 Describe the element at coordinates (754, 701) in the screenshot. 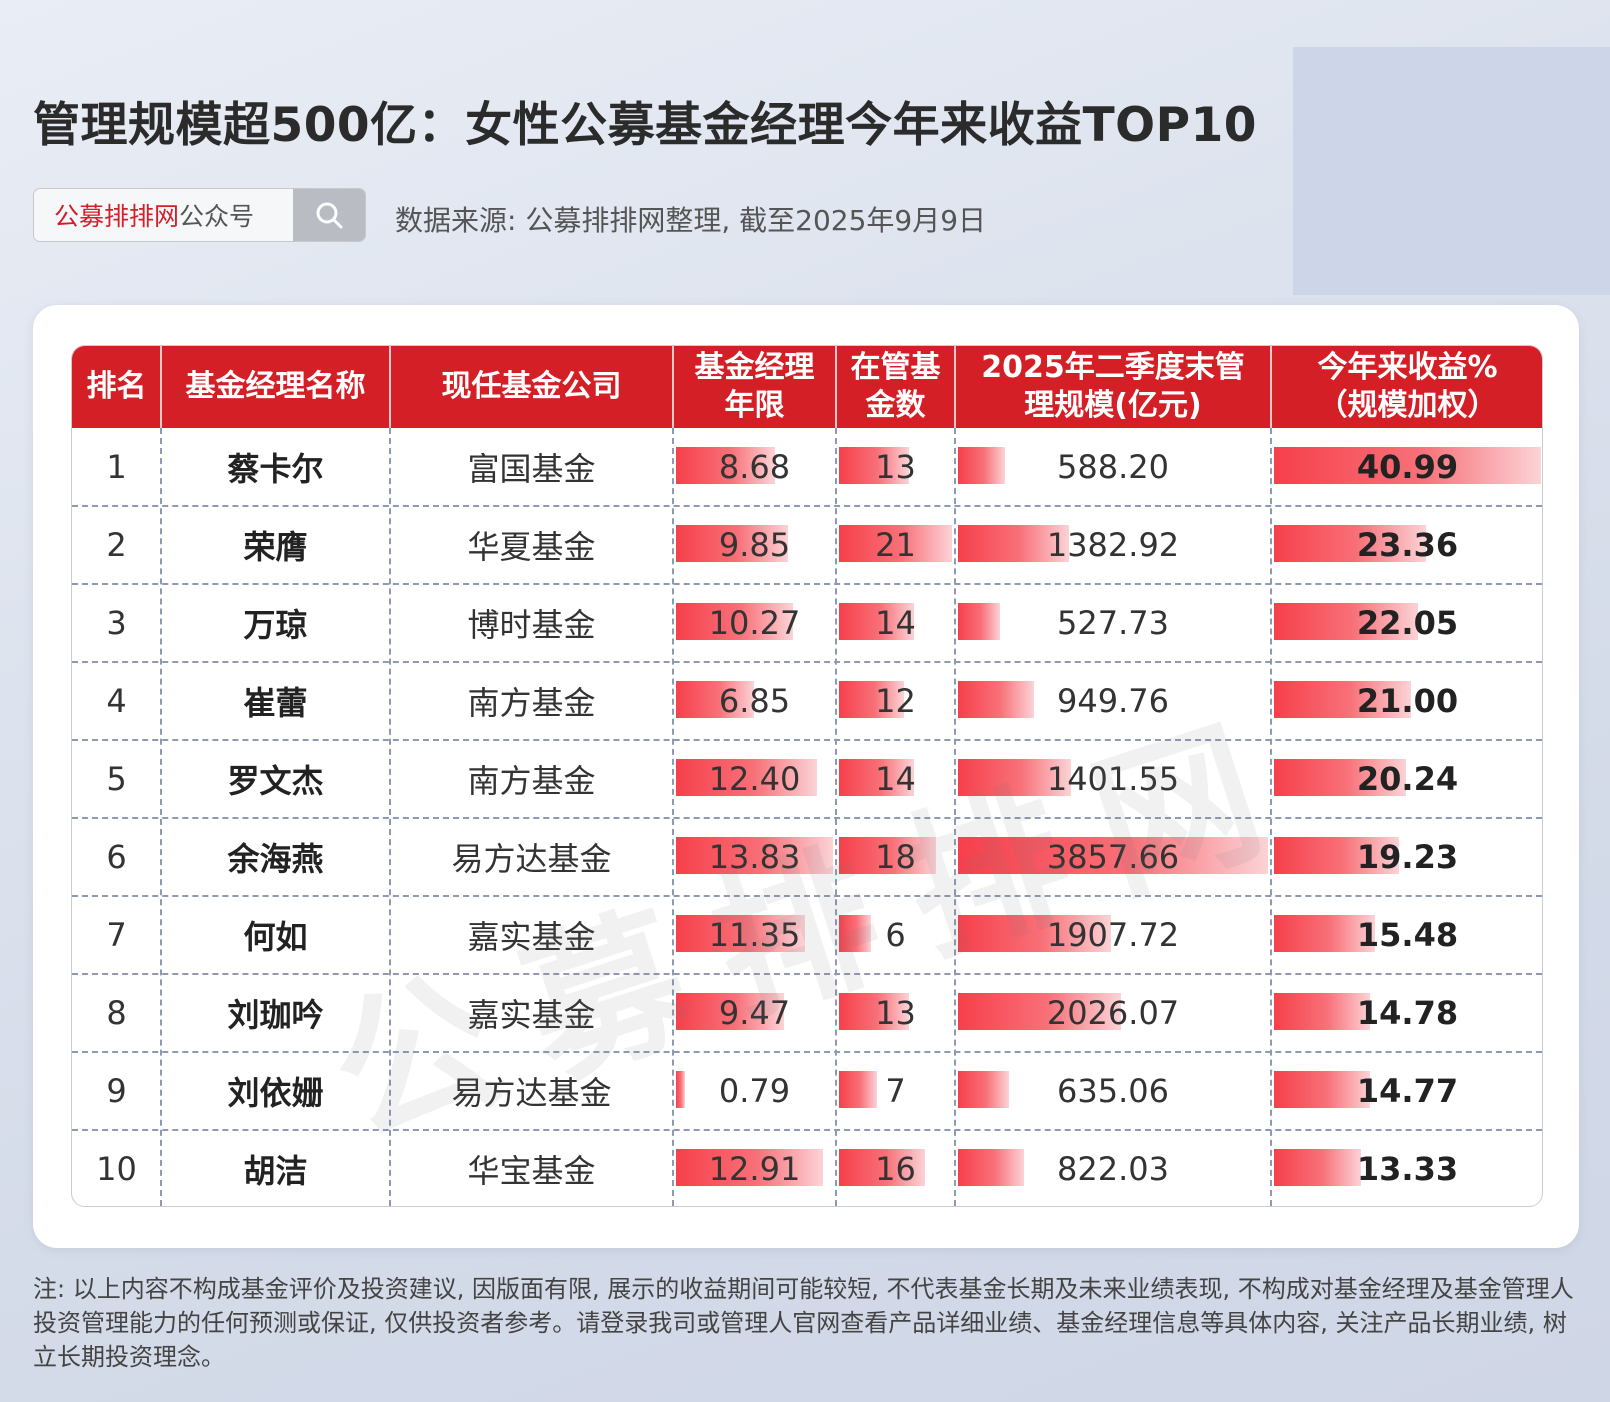

I see `value-years: 6.85` at that location.